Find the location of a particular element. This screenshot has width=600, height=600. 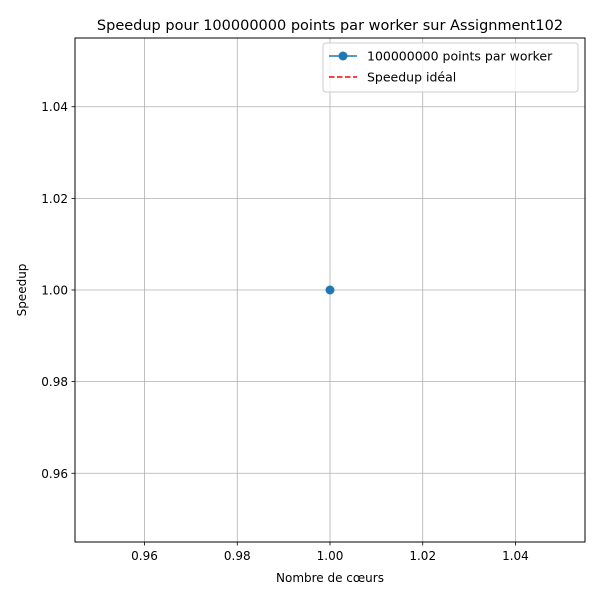

x-tick-label: 1.04 is located at coordinates (515, 556).